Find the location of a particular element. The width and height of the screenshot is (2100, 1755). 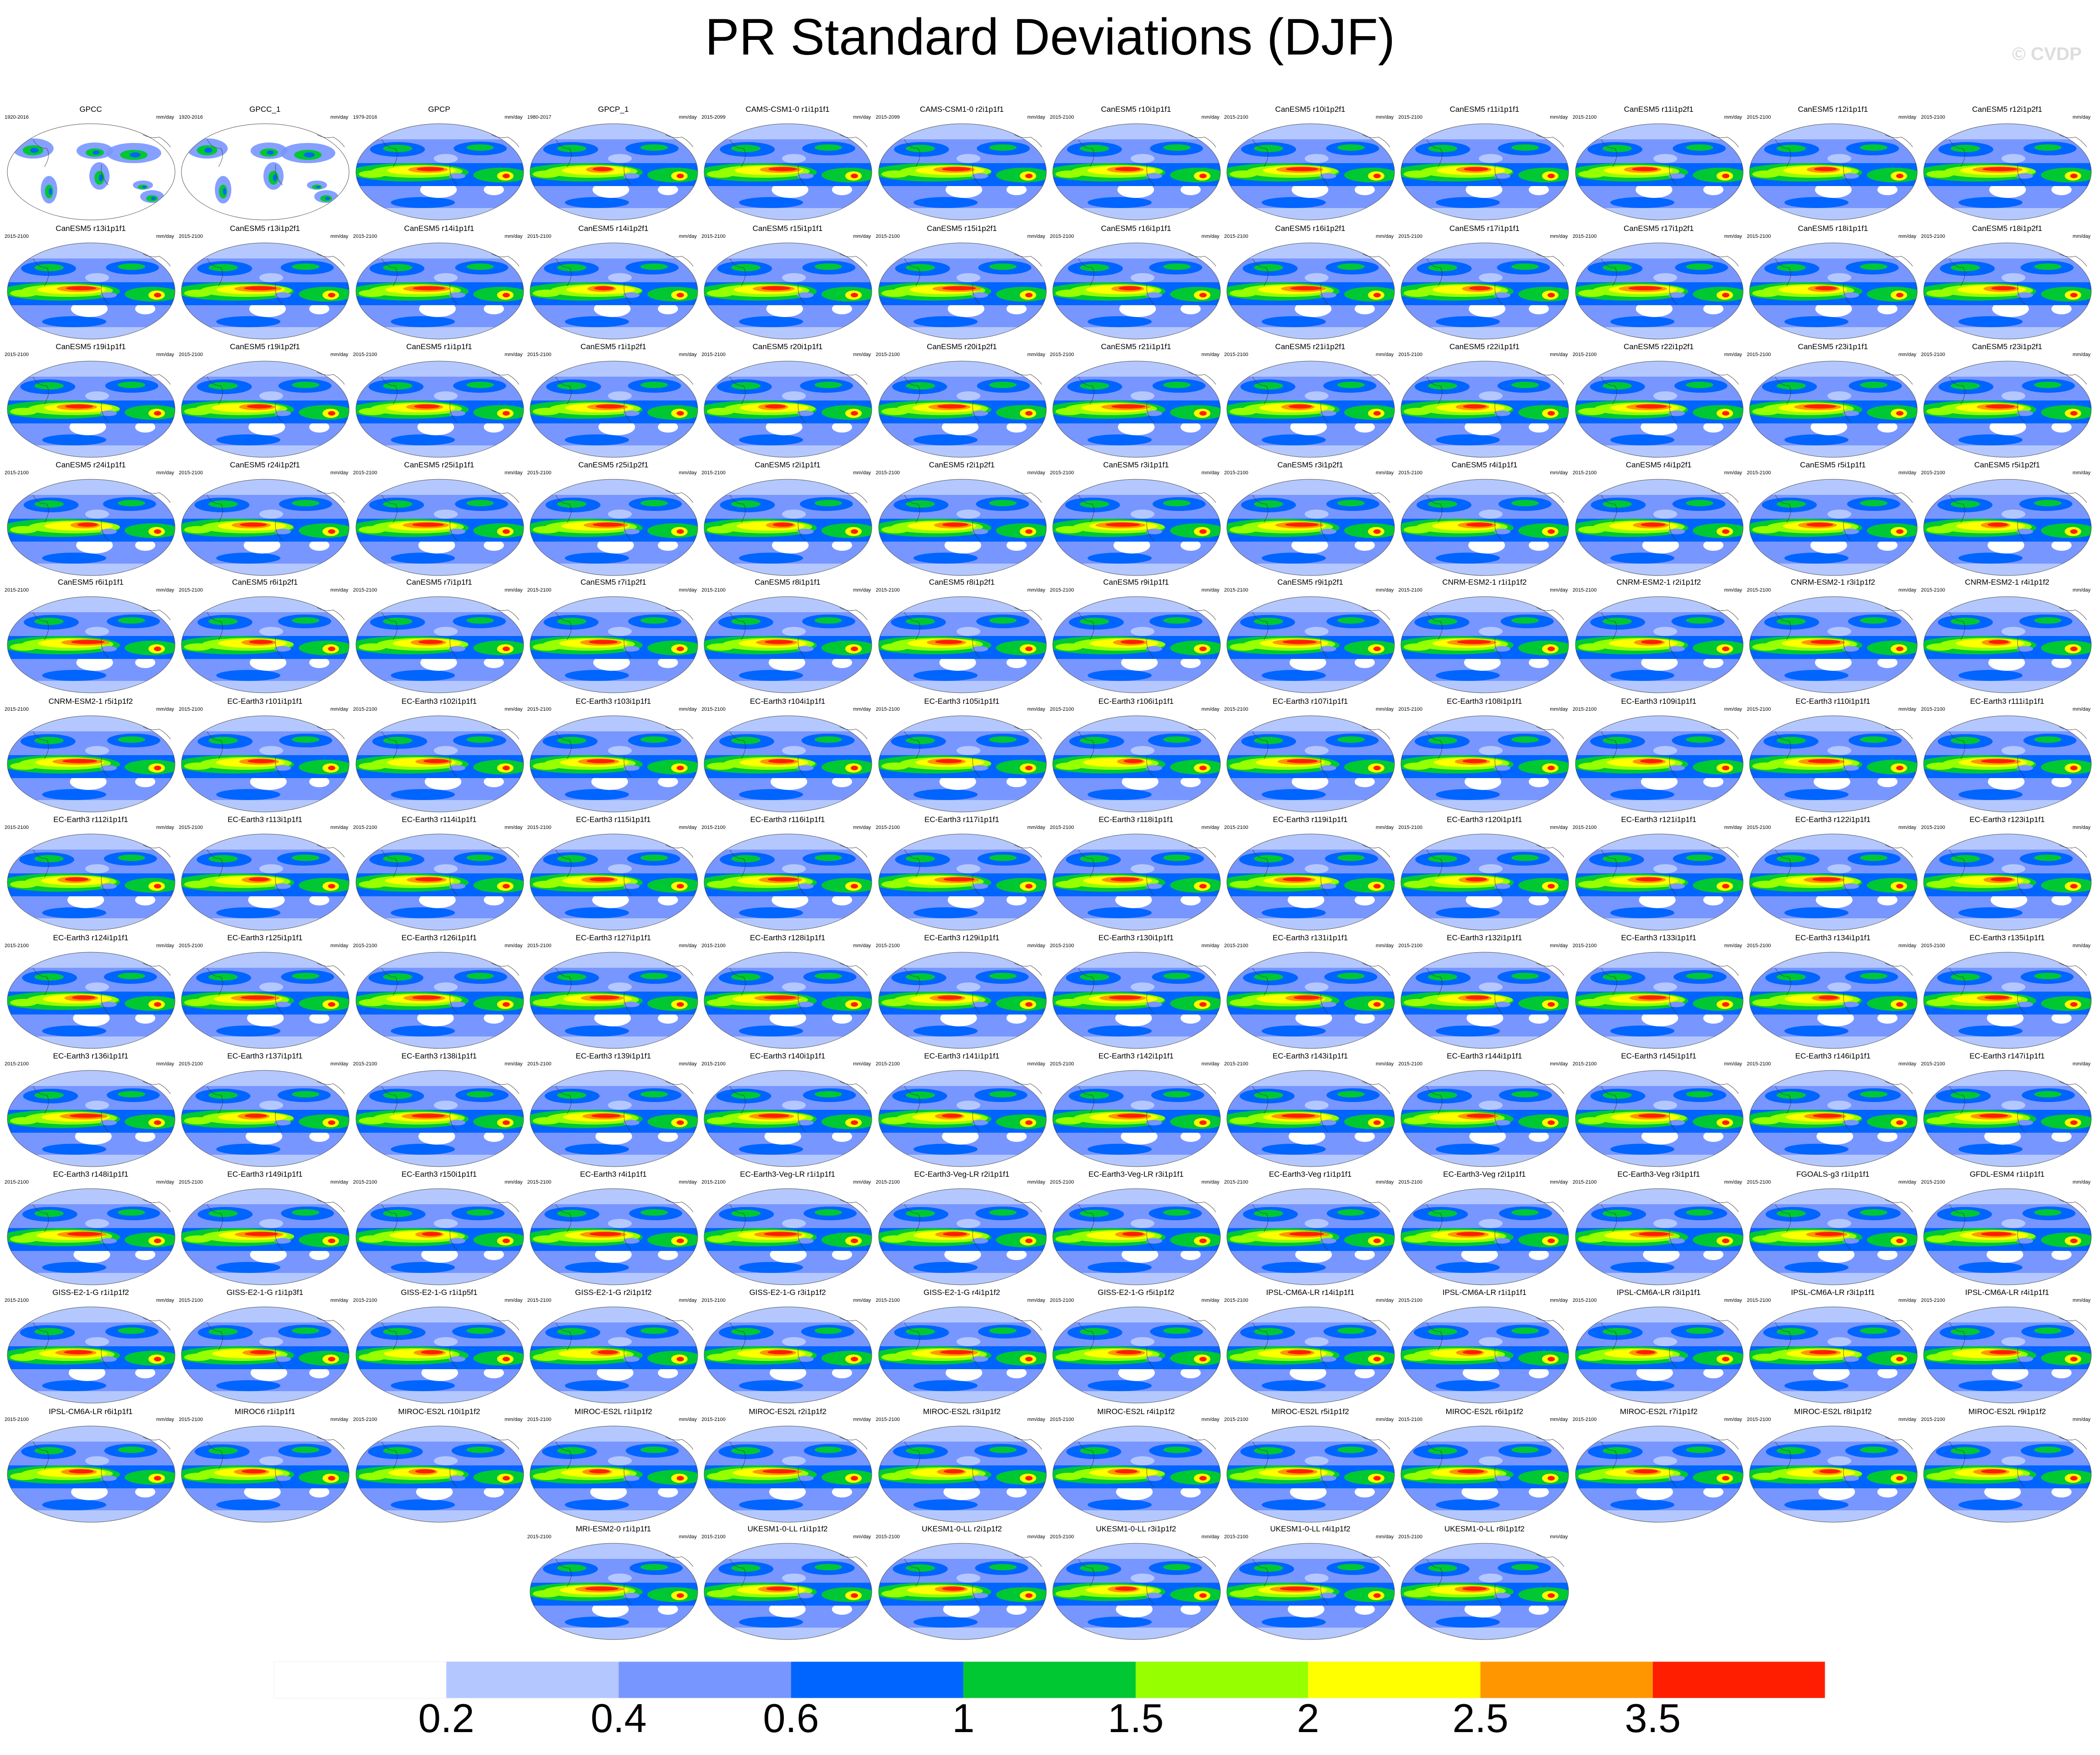

panel-title: CanESM5 r8i1p2f1 is located at coordinates (962, 583).